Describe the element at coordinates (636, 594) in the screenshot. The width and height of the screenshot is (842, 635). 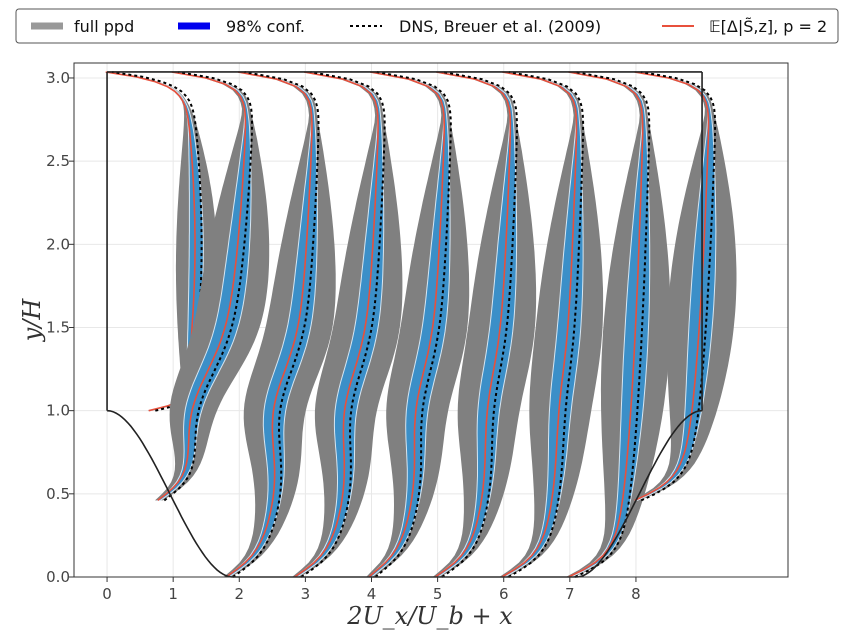
I see `x-tick-label: 8` at that location.